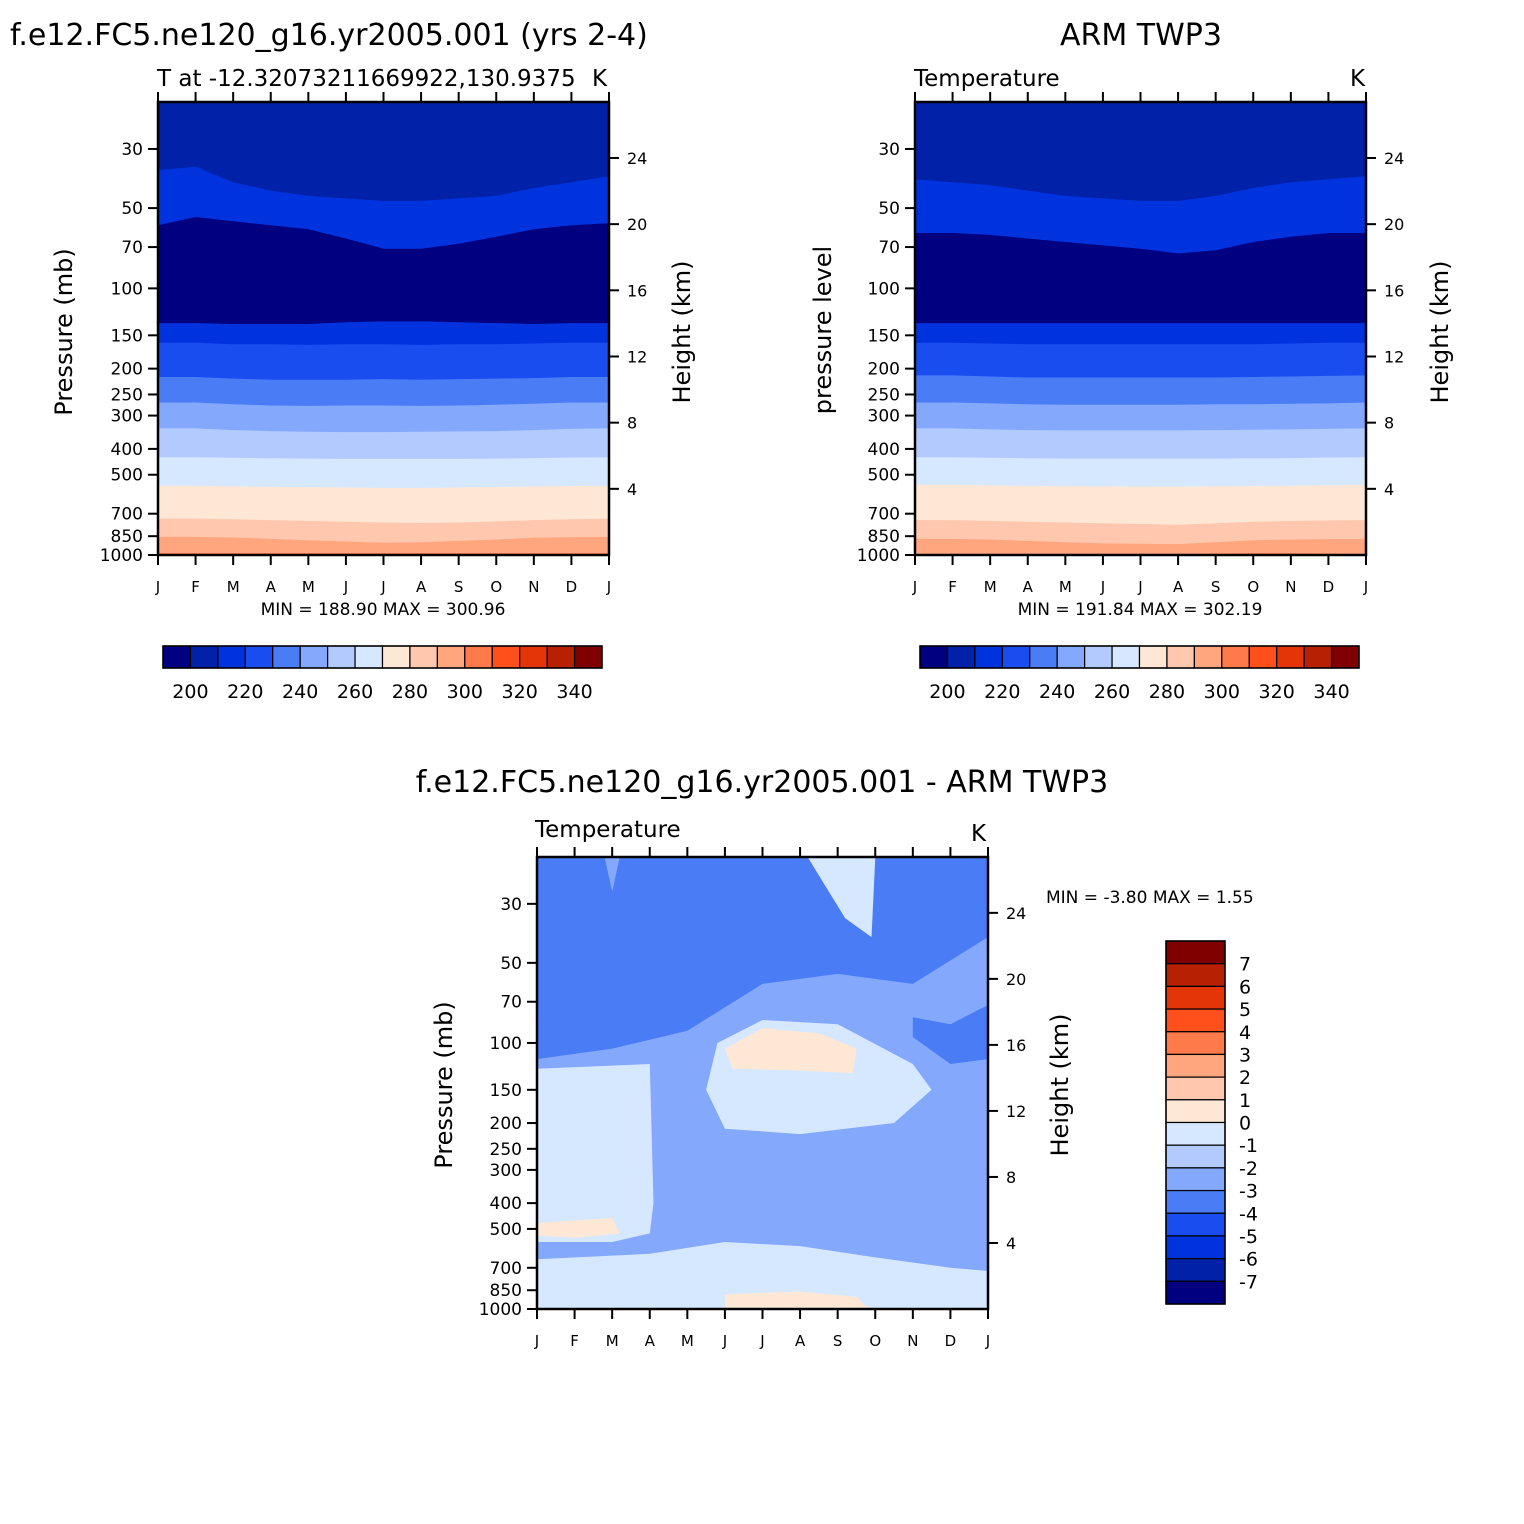 The width and height of the screenshot is (1524, 1524). I want to click on diff-ytick-label: 30, so click(511, 905).